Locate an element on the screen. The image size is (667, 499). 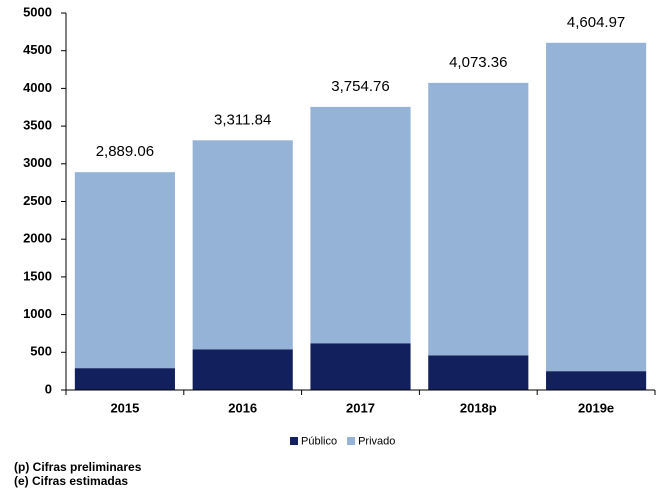
total-label: 2,889.06 is located at coordinates (125, 151).